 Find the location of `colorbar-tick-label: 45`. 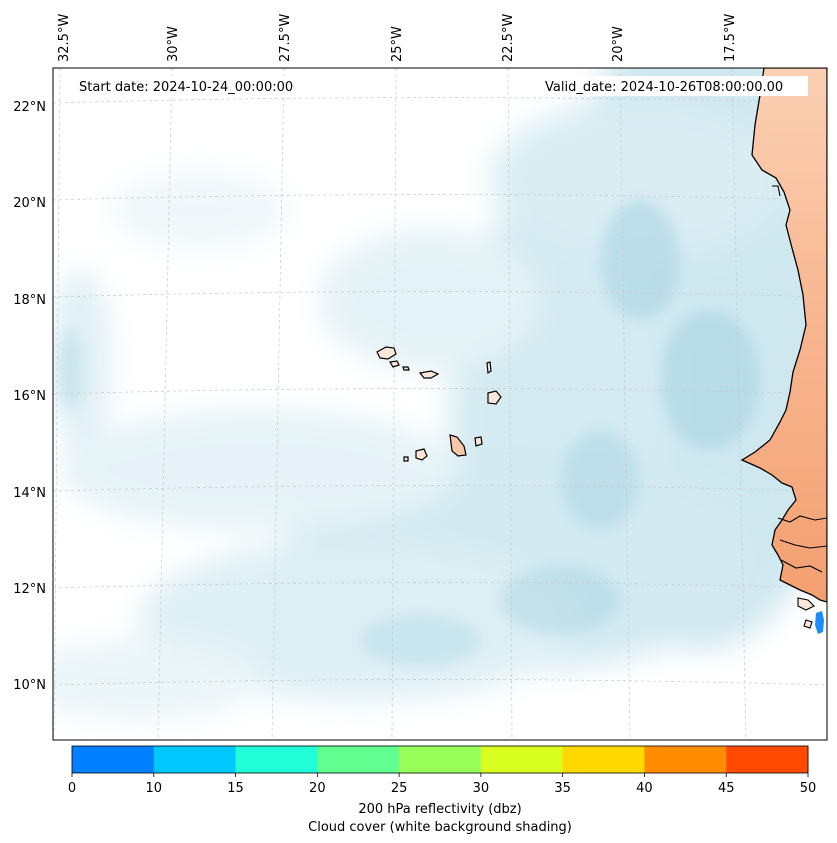

colorbar-tick-label: 45 is located at coordinates (726, 788).